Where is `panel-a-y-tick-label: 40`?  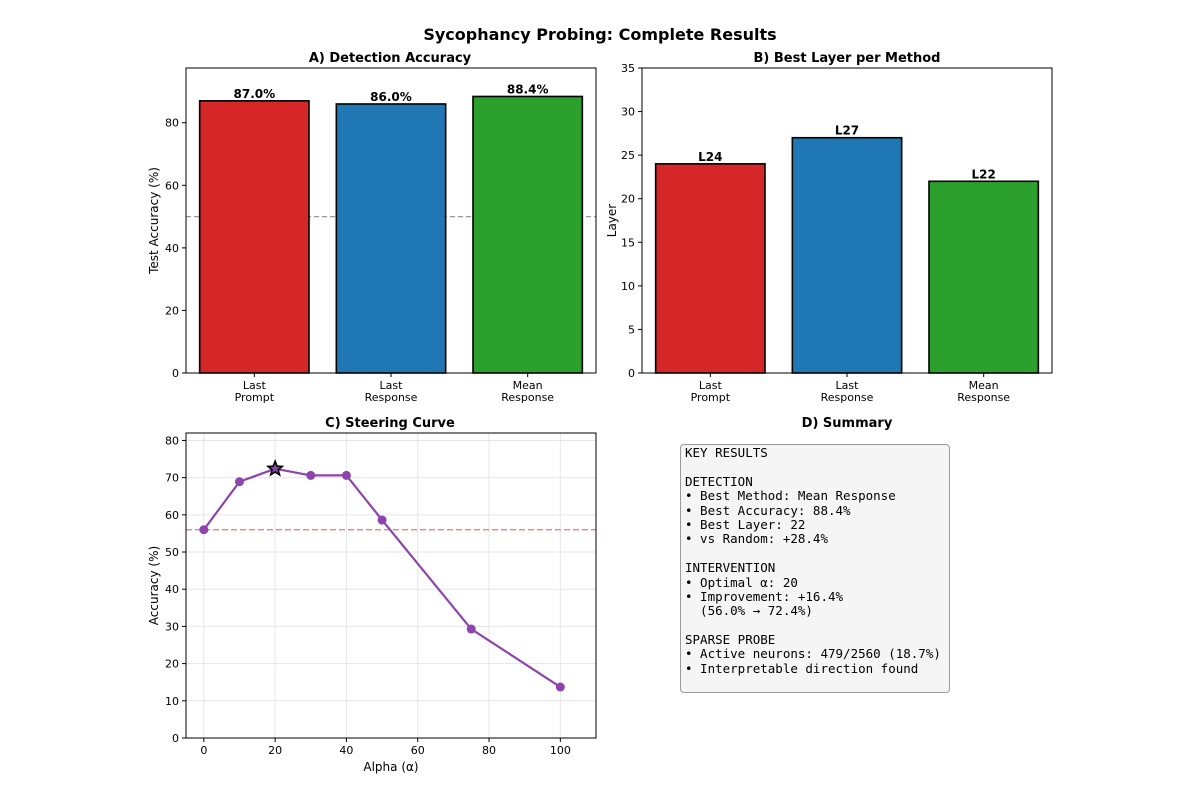 panel-a-y-tick-label: 40 is located at coordinates (172, 248).